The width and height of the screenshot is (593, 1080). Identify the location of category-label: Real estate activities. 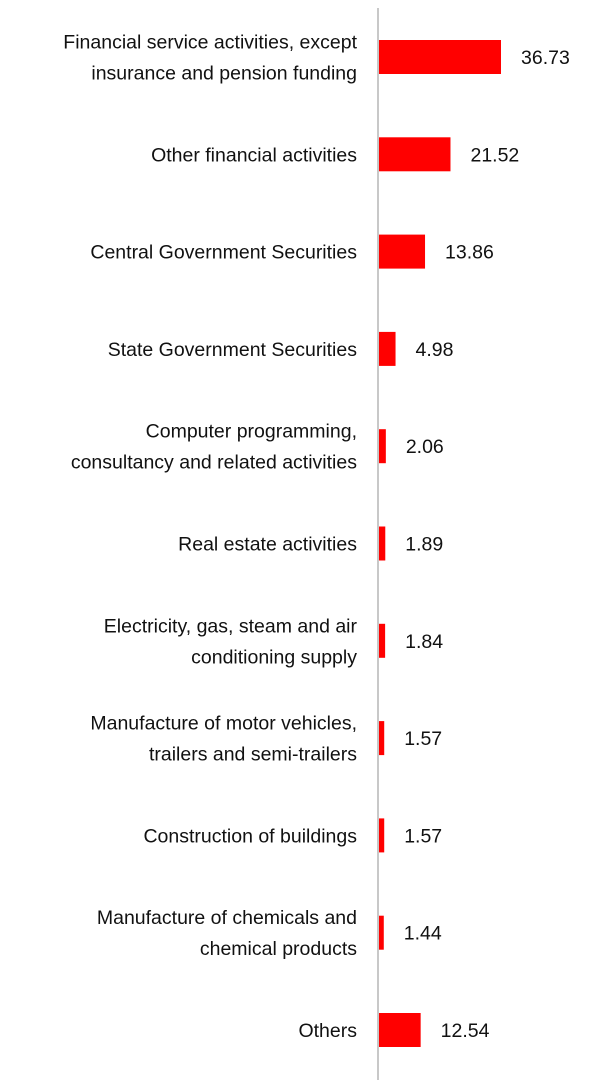
(267, 545).